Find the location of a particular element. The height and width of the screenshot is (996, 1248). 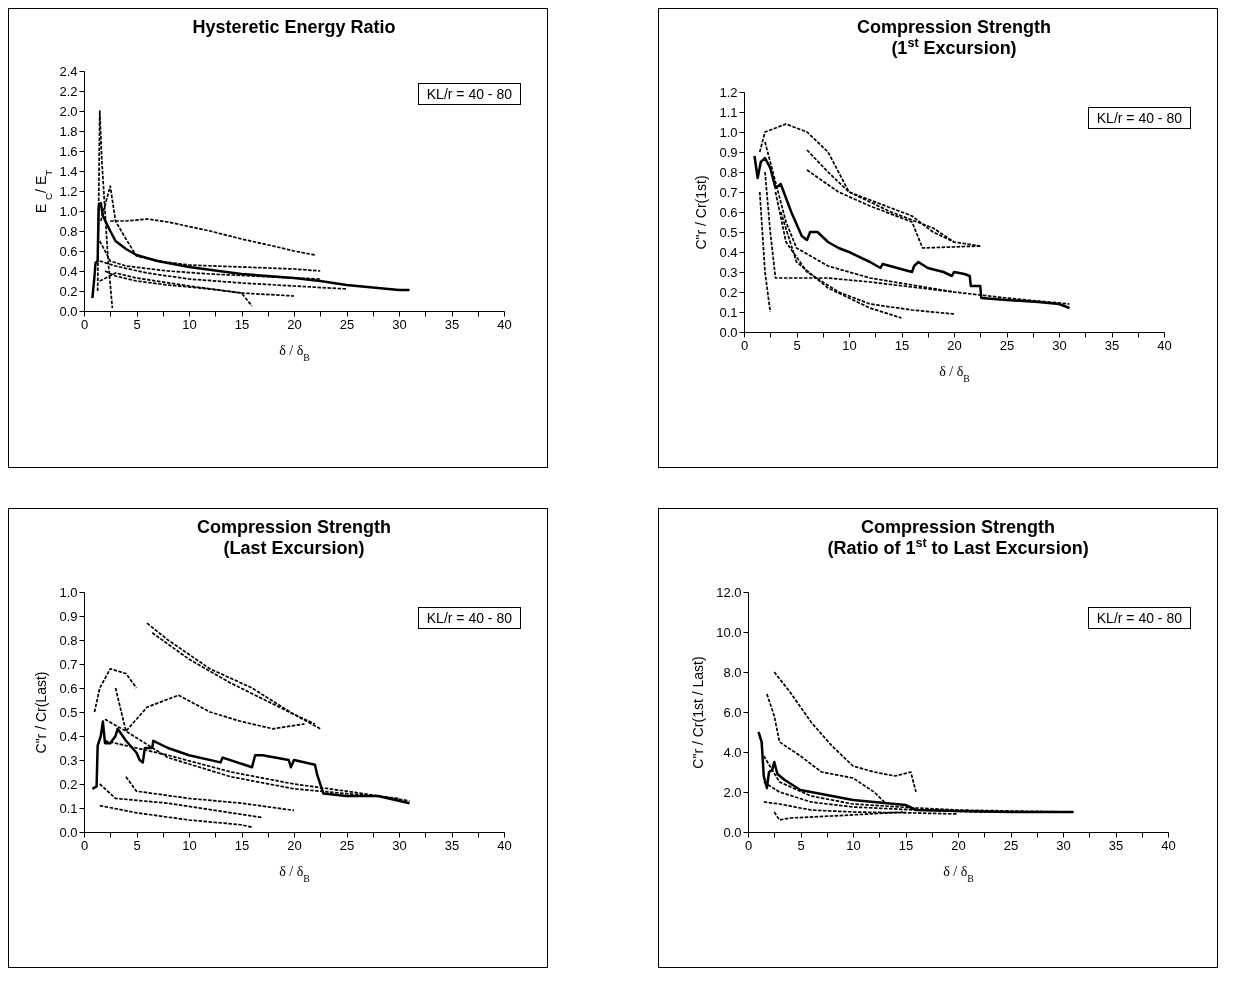

chart-subtitle: (Last Excursion) is located at coordinates (294, 548).